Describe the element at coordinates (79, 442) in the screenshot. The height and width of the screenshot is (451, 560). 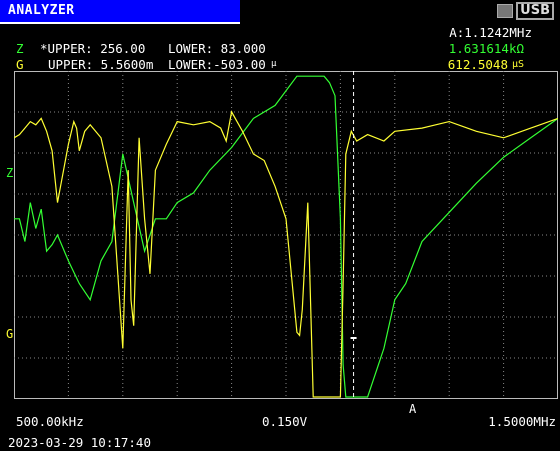
I see `timestamp: 2023-03-29 10:17:40` at that location.